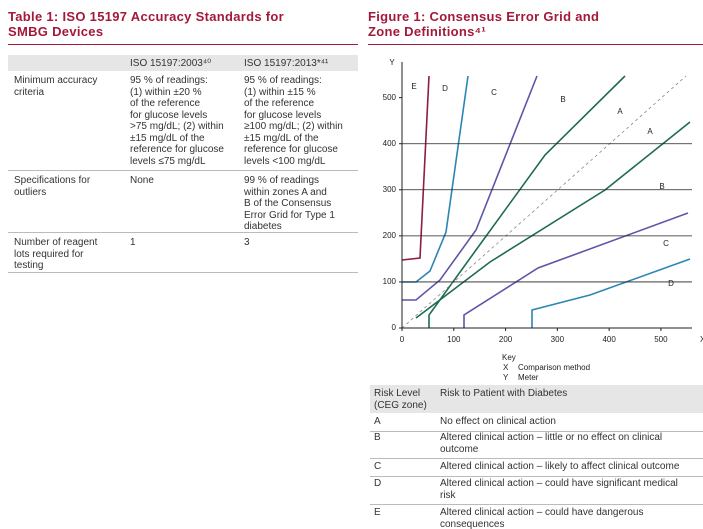 Image resolution: width=703 pixels, height=529 pixels. What do you see at coordinates (56, 80) in the screenshot?
I see `table-cell: Minimum accuracy` at bounding box center [56, 80].